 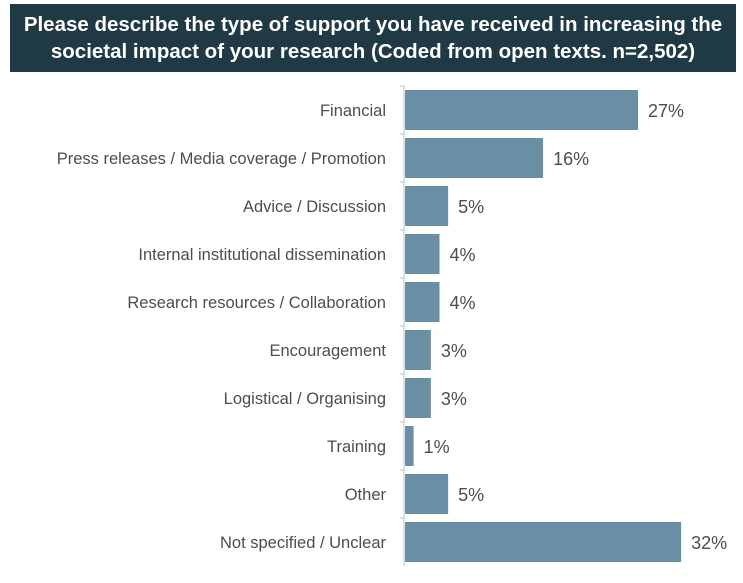 What do you see at coordinates (709, 543) in the screenshot?
I see `value-label: 32%` at bounding box center [709, 543].